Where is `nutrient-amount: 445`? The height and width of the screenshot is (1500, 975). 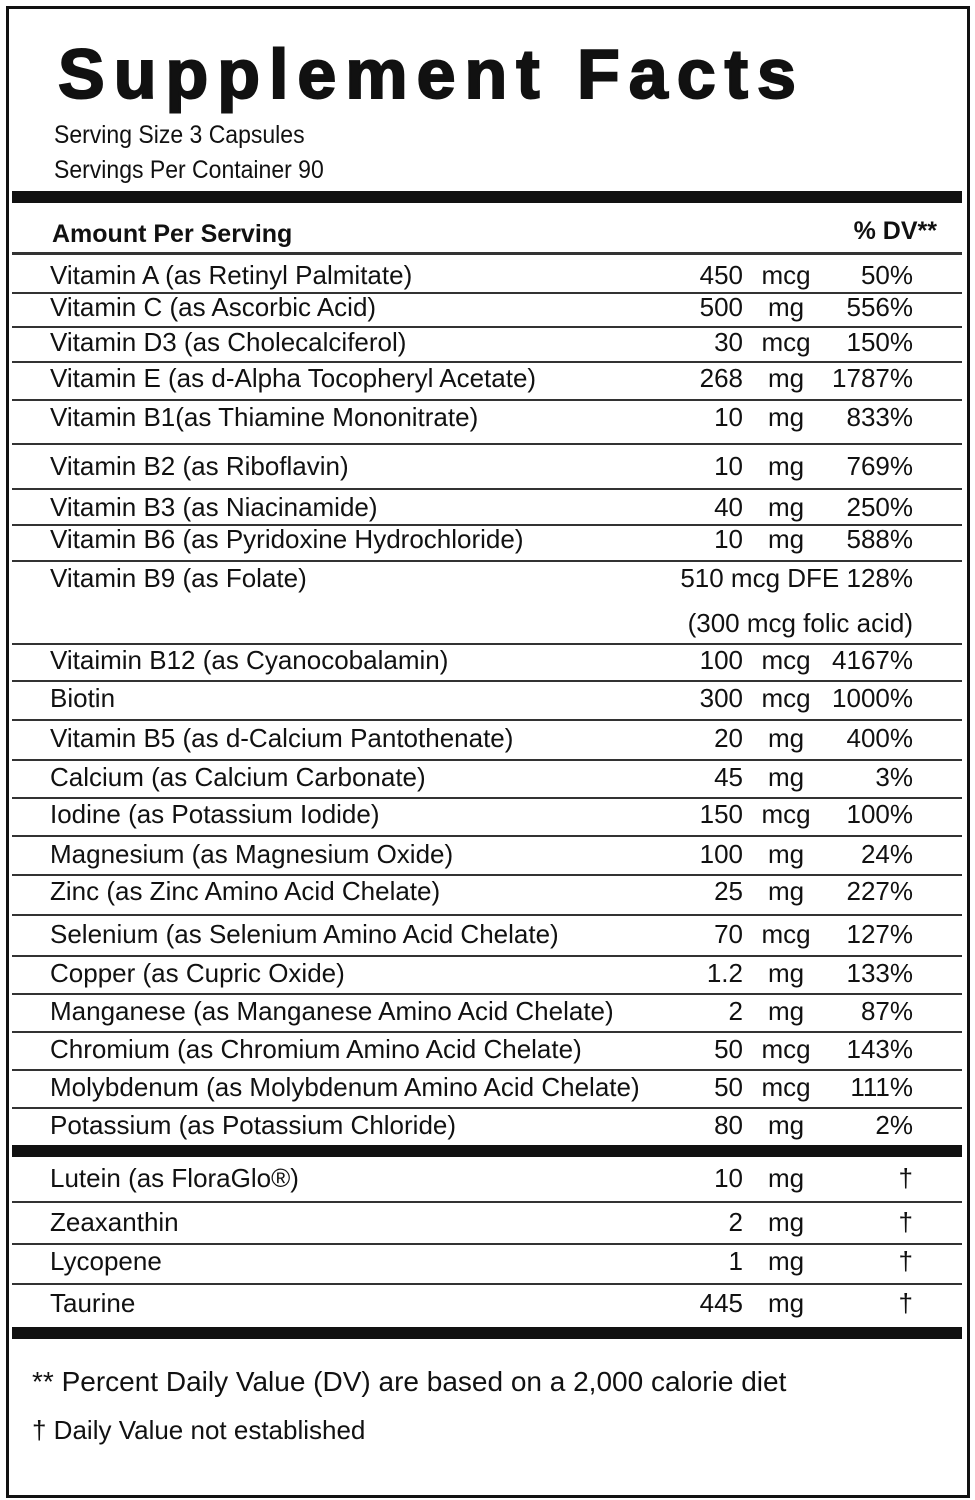 nutrient-amount: 445 is located at coordinates (721, 1303).